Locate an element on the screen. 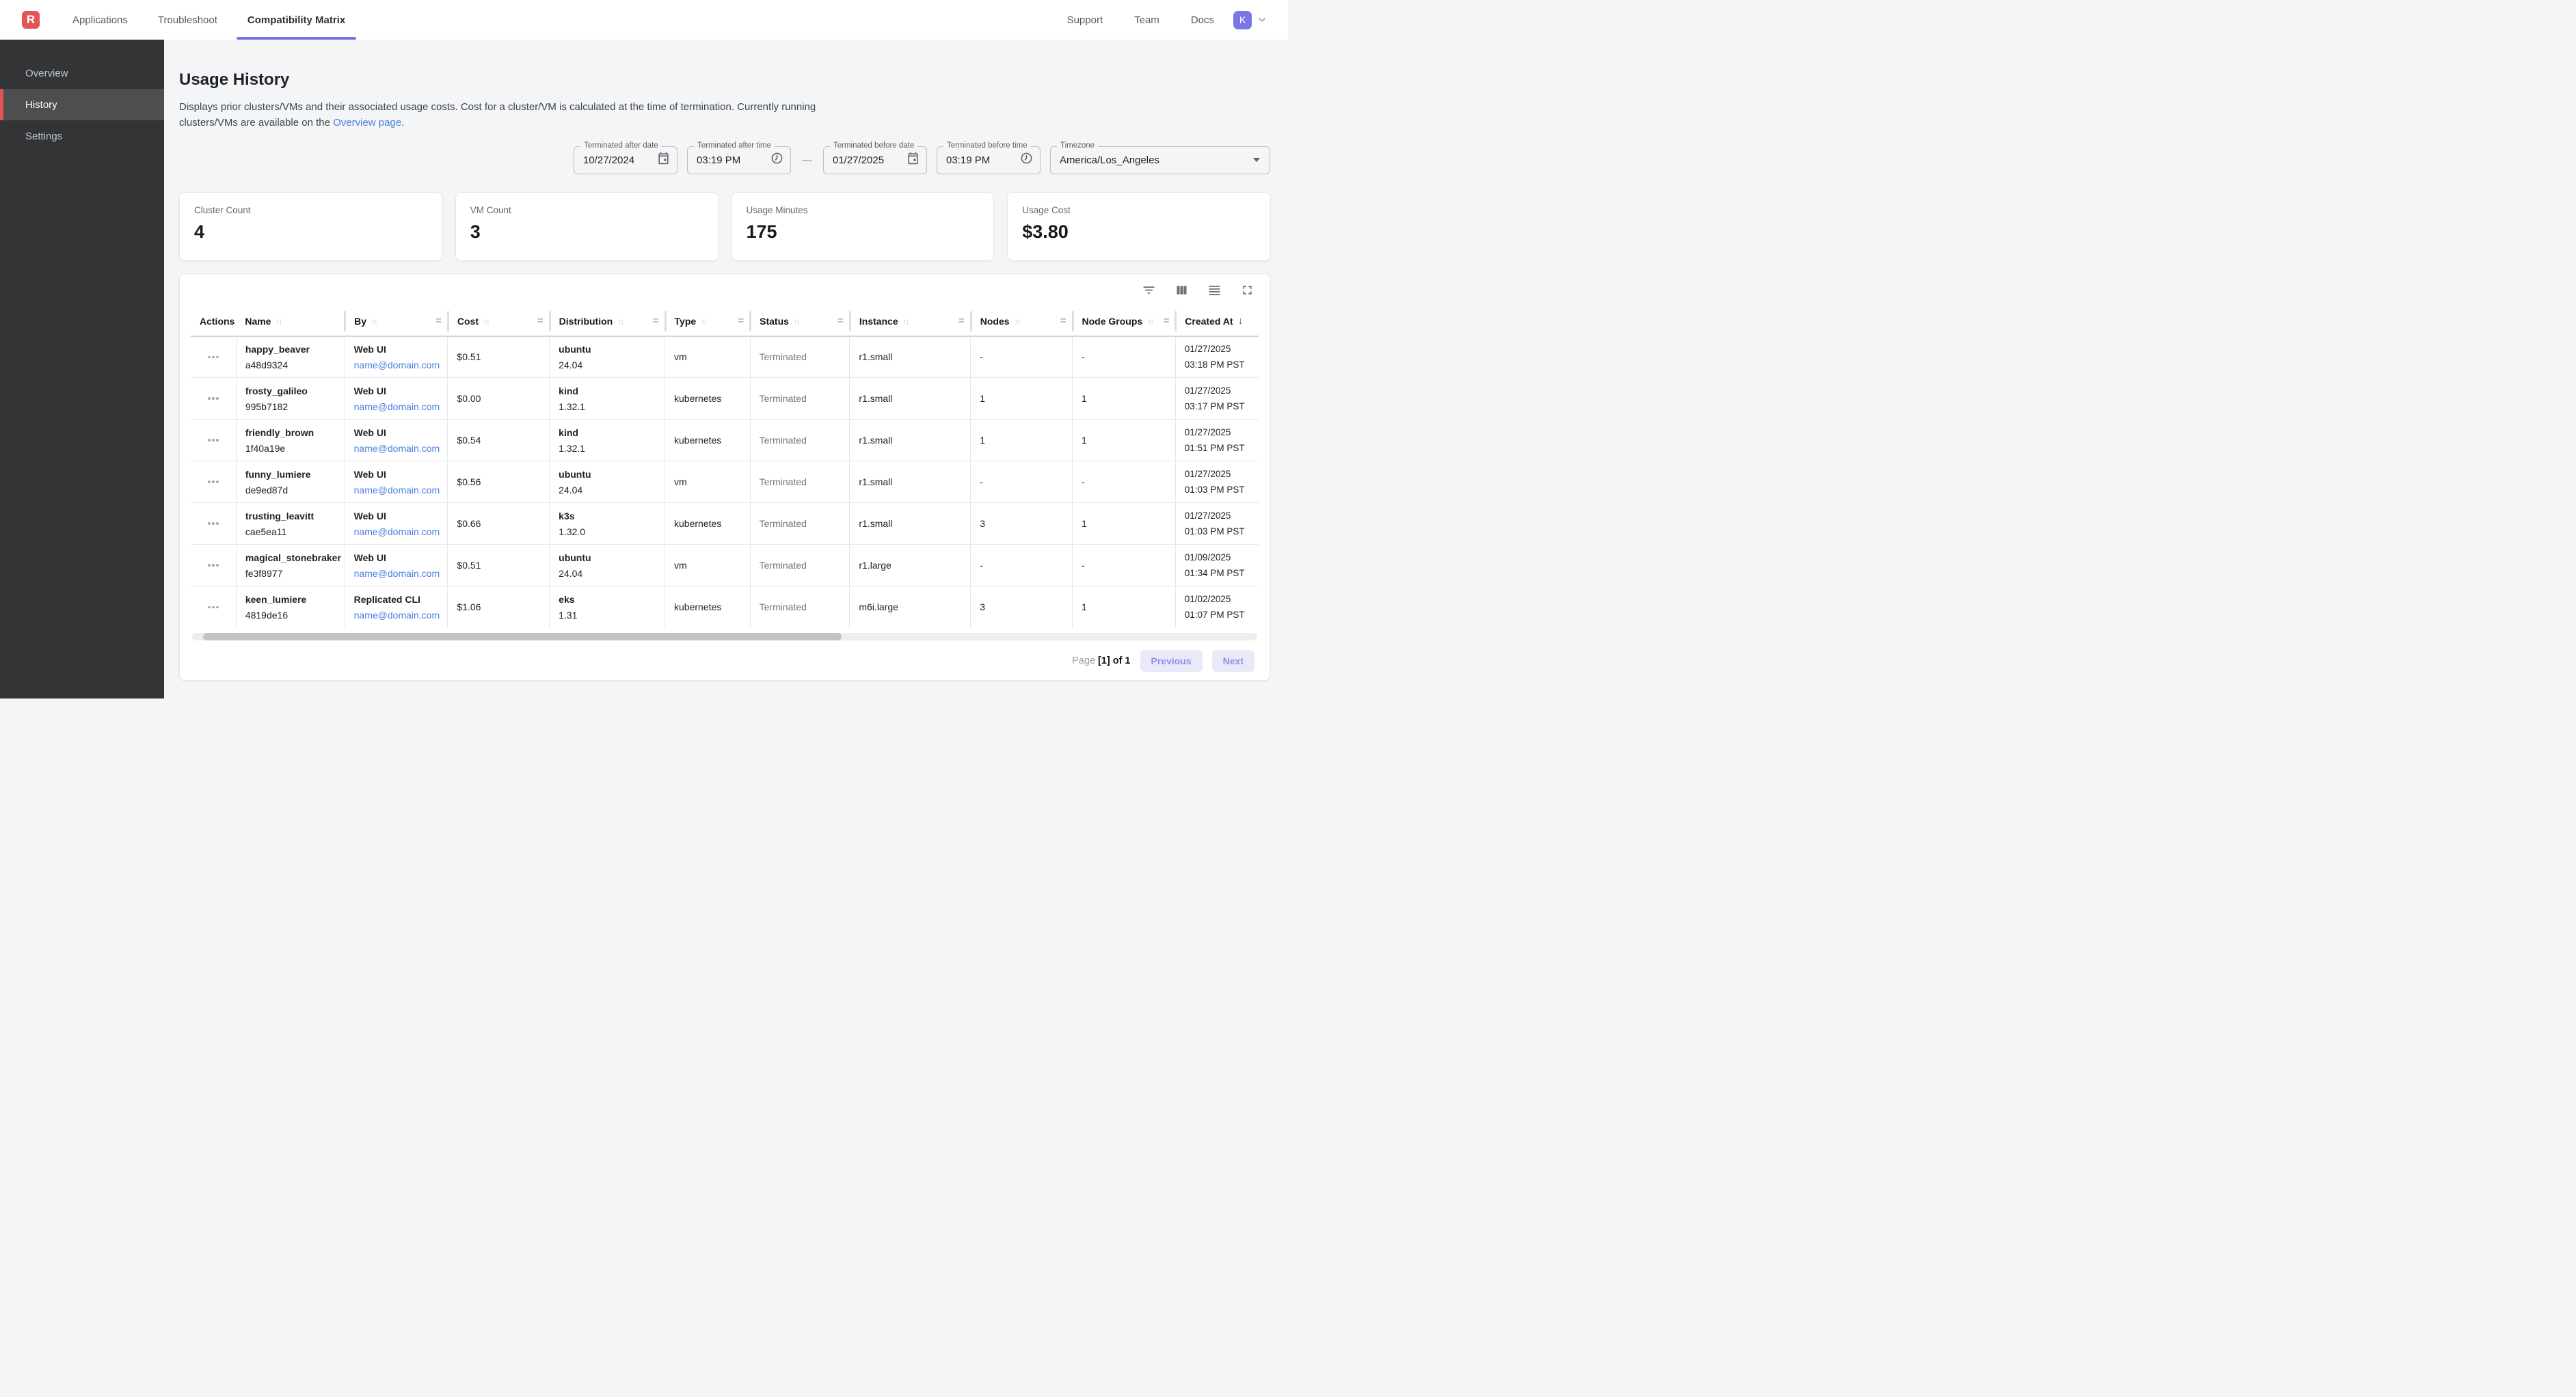 Image resolution: width=2576 pixels, height=1397 pixels. column-label: Status is located at coordinates (774, 321).